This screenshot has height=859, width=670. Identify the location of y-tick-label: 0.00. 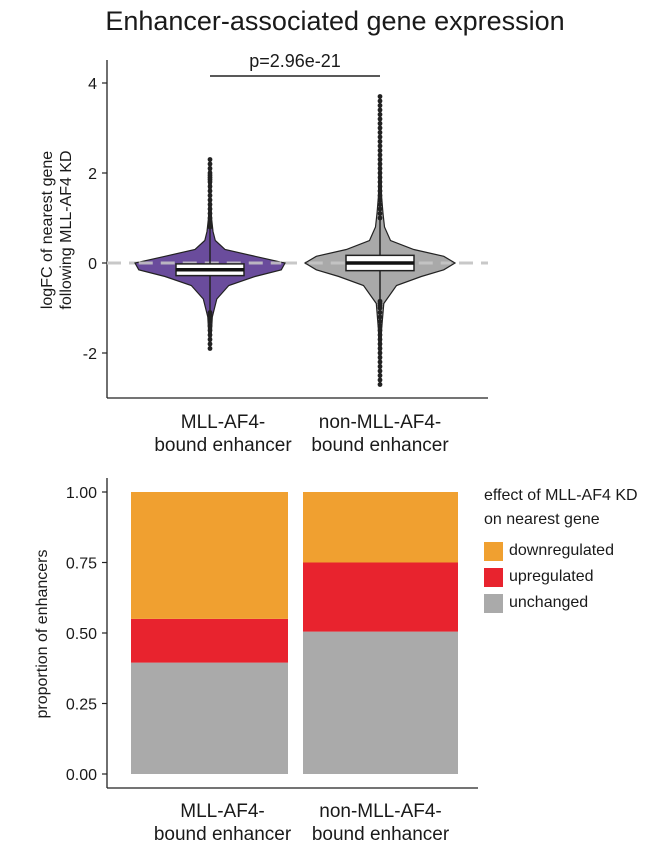
(81, 775).